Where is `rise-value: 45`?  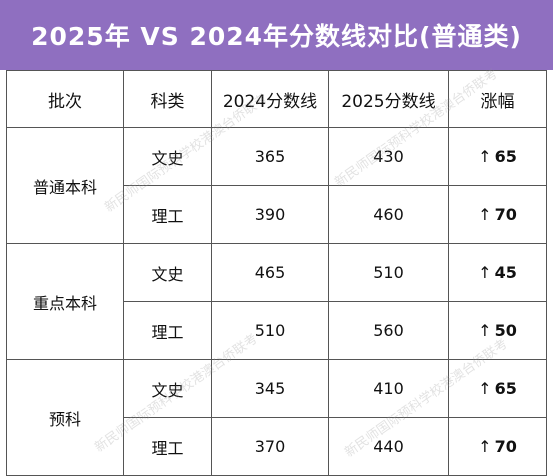 rise-value: 45 is located at coordinates (505, 272).